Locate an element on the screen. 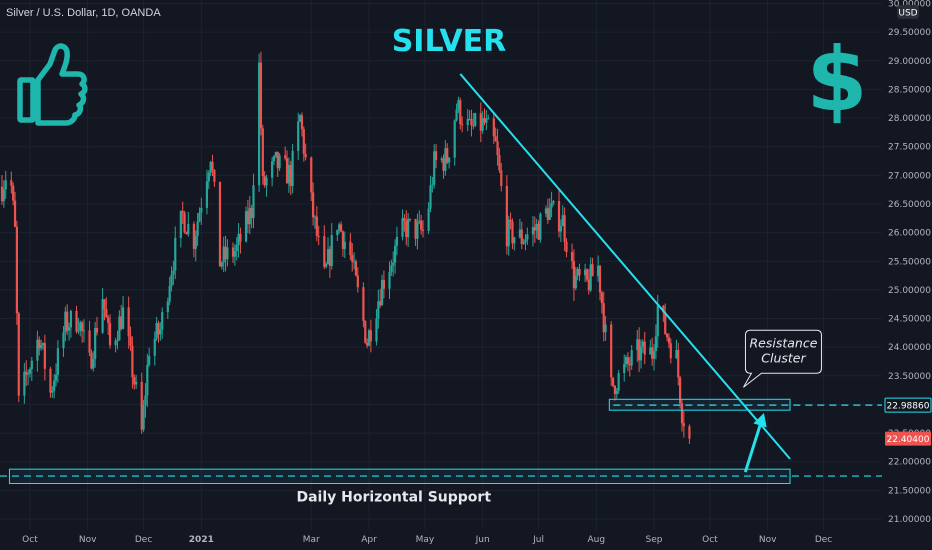 The image size is (932, 550). currency-badge-bg is located at coordinates (908, 12).